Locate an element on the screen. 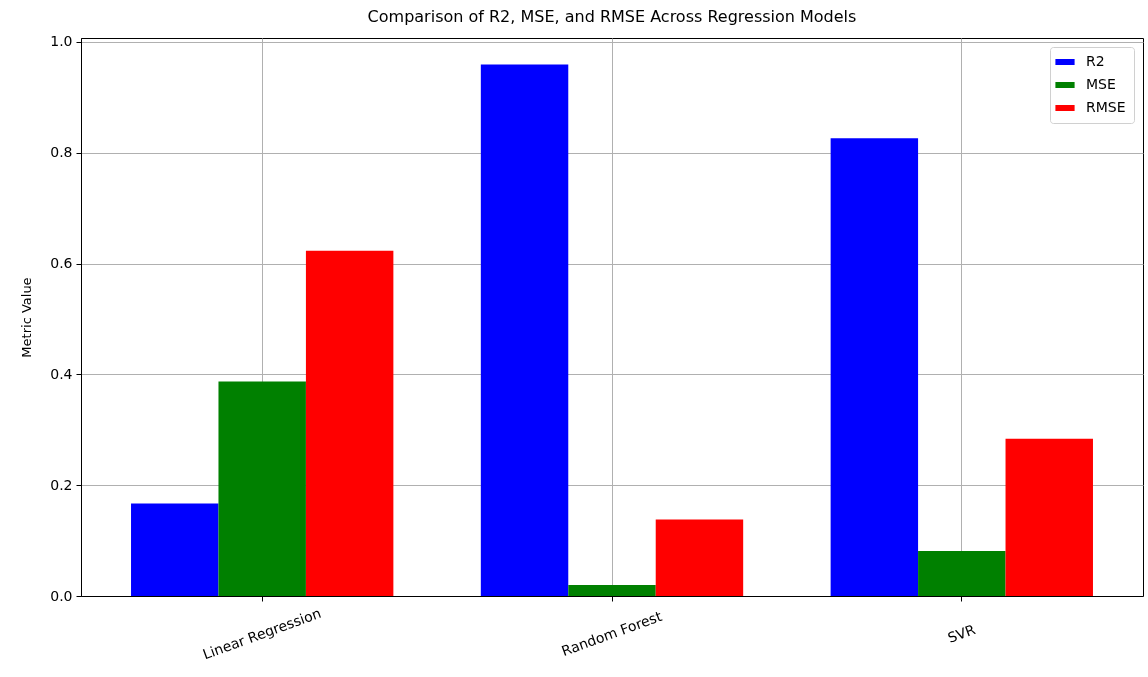  x-tick-label: SVR is located at coordinates (961, 633).